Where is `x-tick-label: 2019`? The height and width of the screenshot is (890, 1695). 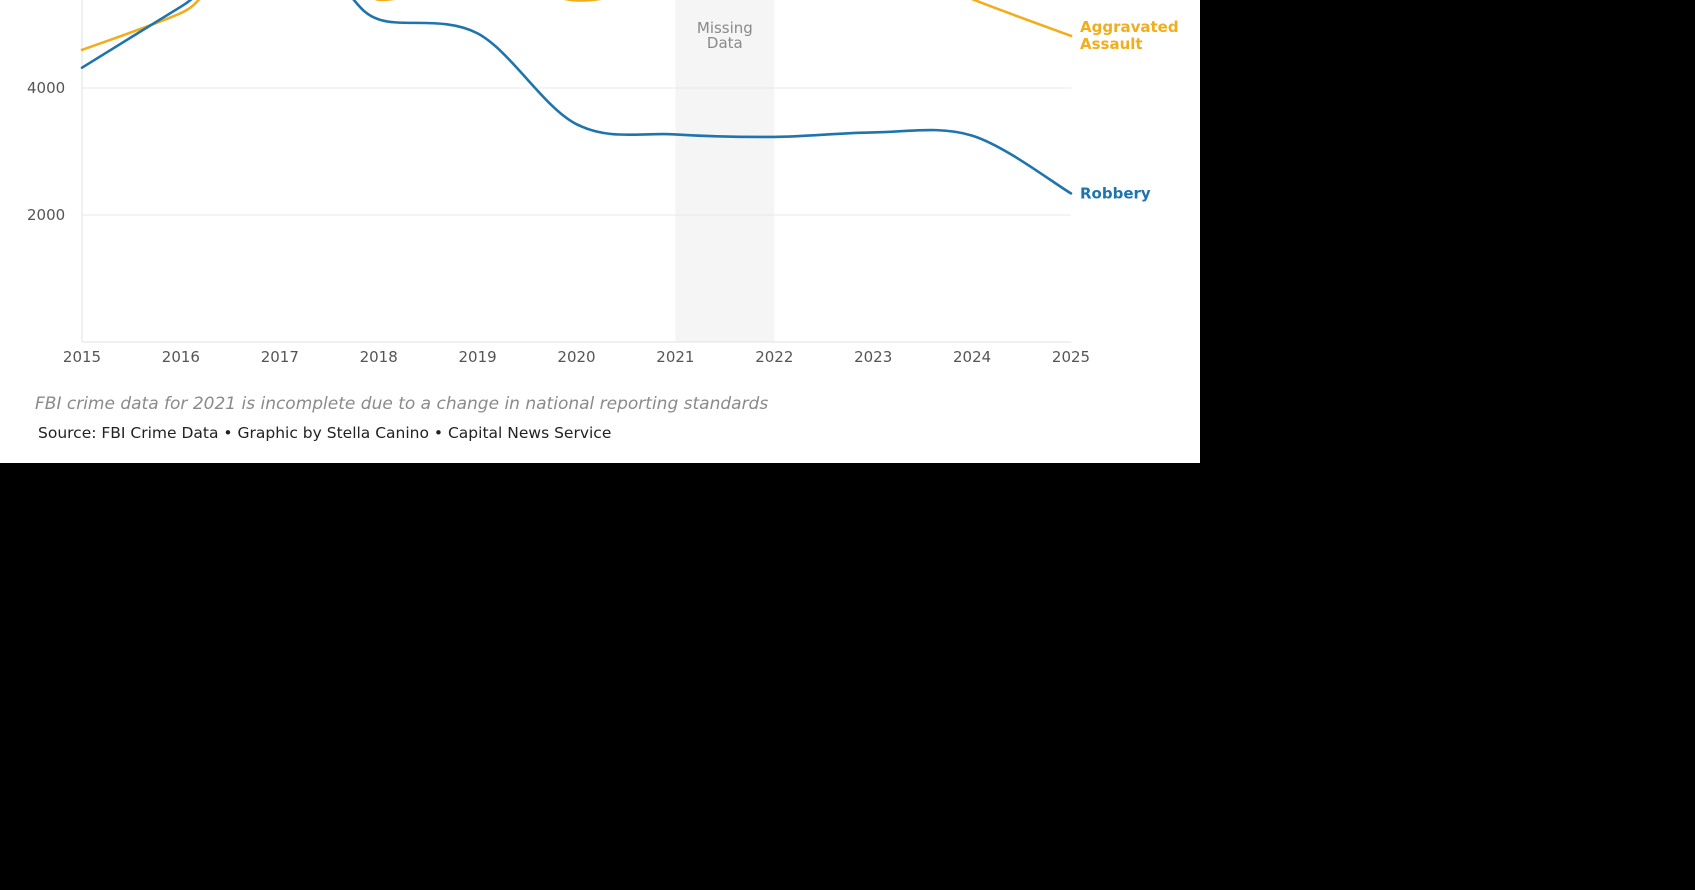
x-tick-label: 2019 is located at coordinates (478, 357).